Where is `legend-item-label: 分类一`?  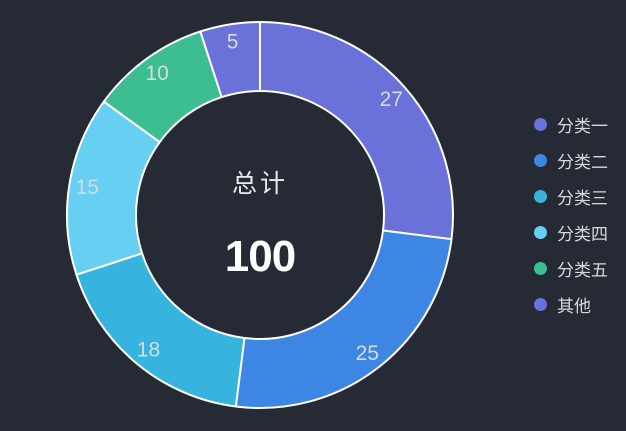
legend-item-label: 分类一 is located at coordinates (582, 126).